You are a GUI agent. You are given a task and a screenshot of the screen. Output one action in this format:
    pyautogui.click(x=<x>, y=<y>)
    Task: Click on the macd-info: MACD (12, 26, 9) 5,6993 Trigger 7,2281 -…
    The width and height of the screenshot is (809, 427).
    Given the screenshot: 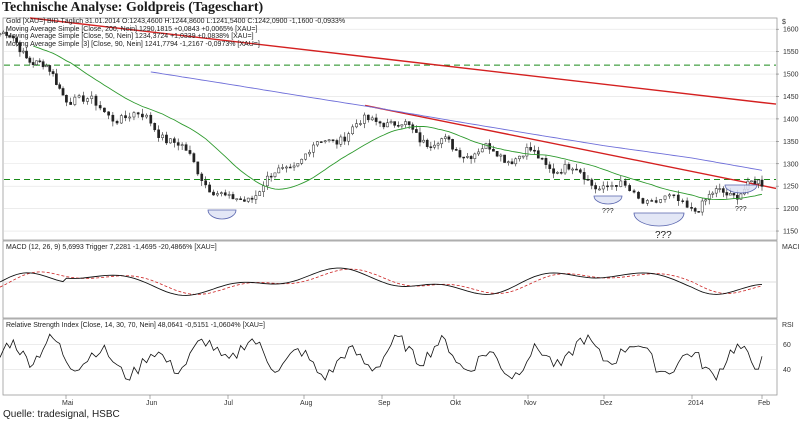 What is the action you would take?
    pyautogui.click(x=111, y=247)
    